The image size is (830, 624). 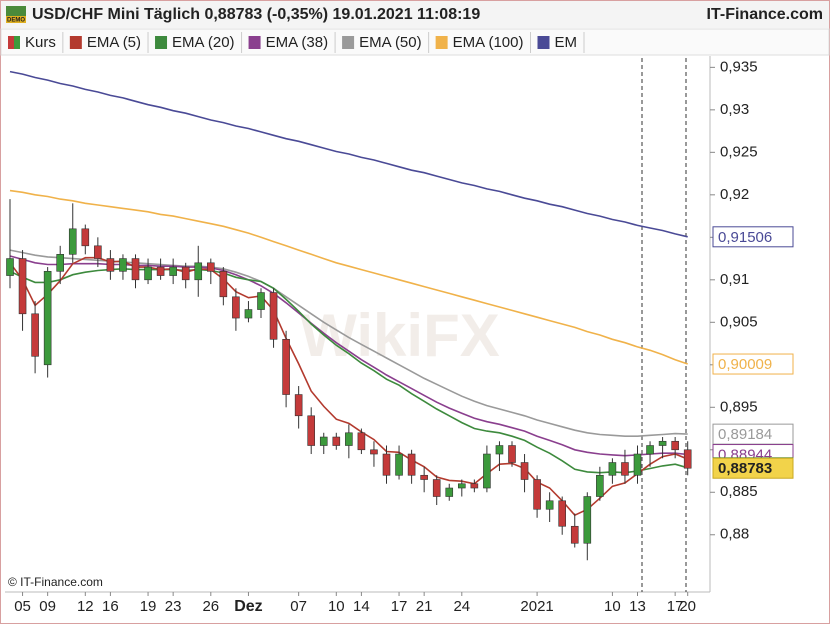 What do you see at coordinates (55, 582) in the screenshot?
I see `footer: © IT-Finance.com` at bounding box center [55, 582].